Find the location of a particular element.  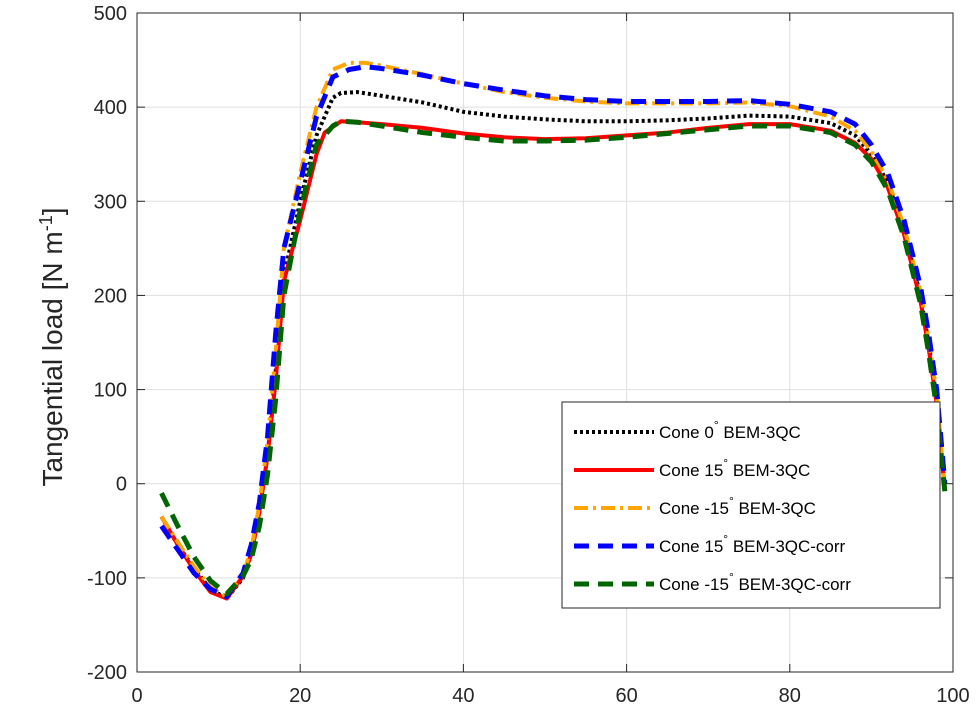

legend-label: Cone 15° BEM-3QC is located at coordinates (734, 468).